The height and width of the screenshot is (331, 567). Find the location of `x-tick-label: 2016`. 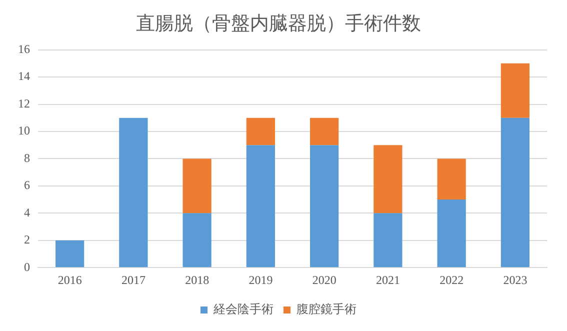

x-tick-label: 2016 is located at coordinates (70, 279).